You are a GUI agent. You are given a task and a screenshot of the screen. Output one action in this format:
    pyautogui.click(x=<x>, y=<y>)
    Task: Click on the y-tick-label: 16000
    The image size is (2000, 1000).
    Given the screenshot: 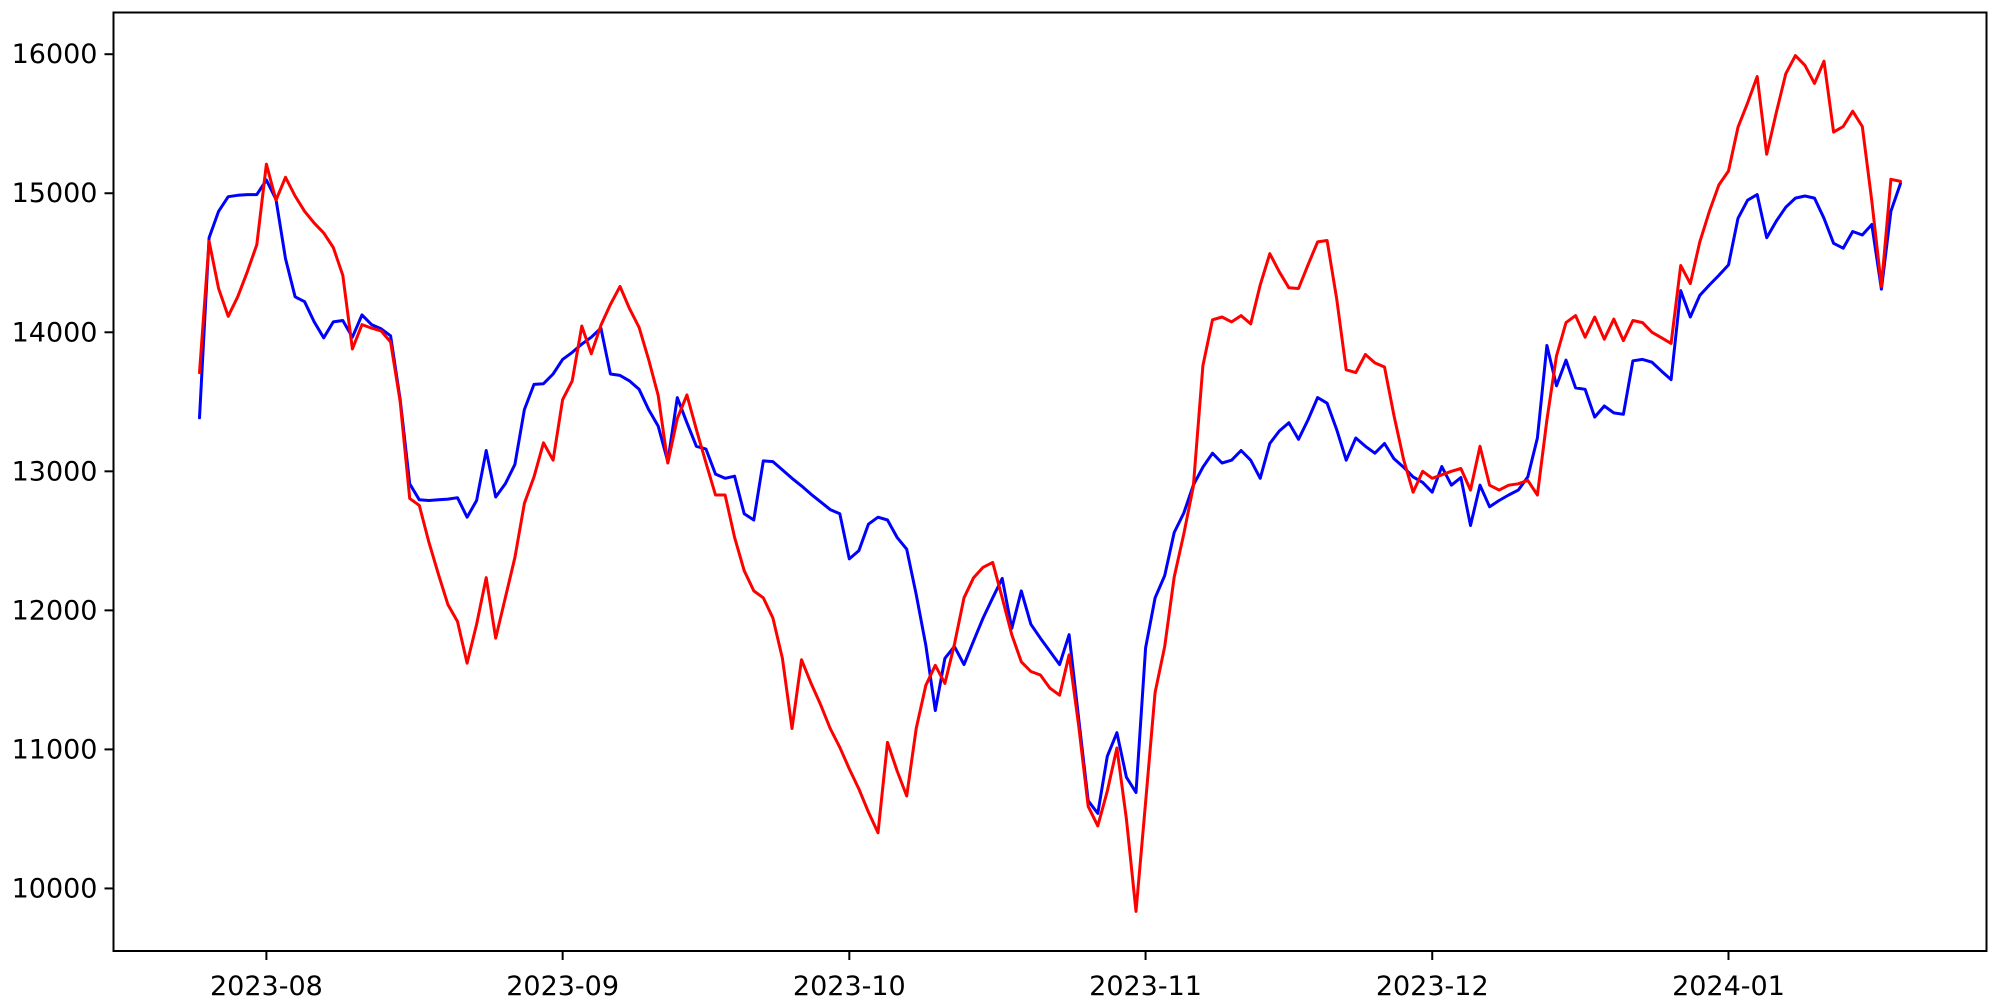 What is the action you would take?
    pyautogui.click(x=55, y=54)
    